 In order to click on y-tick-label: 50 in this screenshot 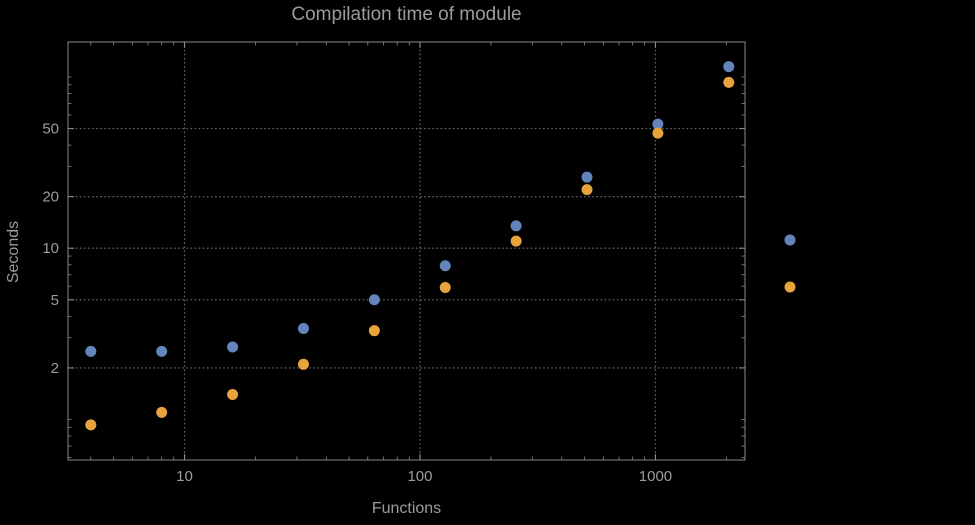, I will do `click(50, 129)`.